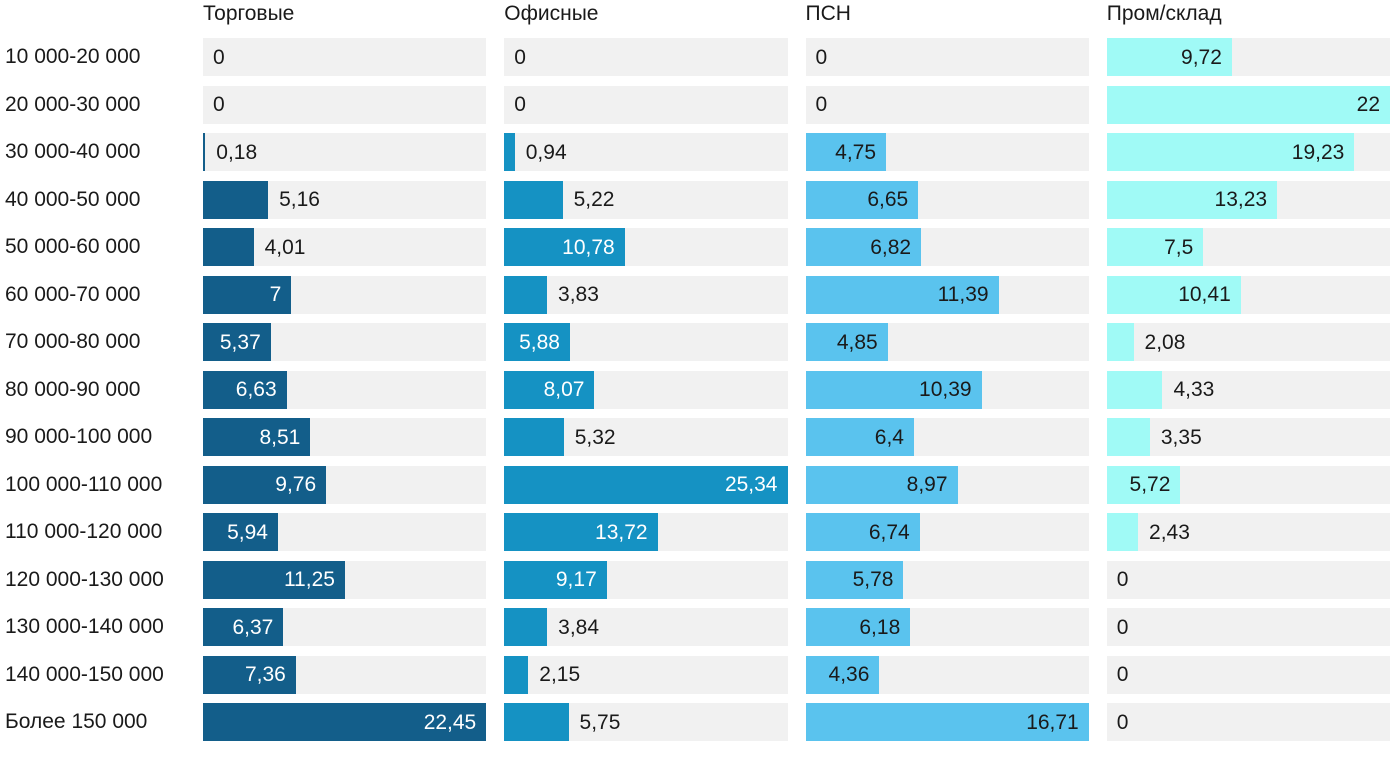  What do you see at coordinates (1248, 104) in the screenshot?
I see `bar: 22` at bounding box center [1248, 104].